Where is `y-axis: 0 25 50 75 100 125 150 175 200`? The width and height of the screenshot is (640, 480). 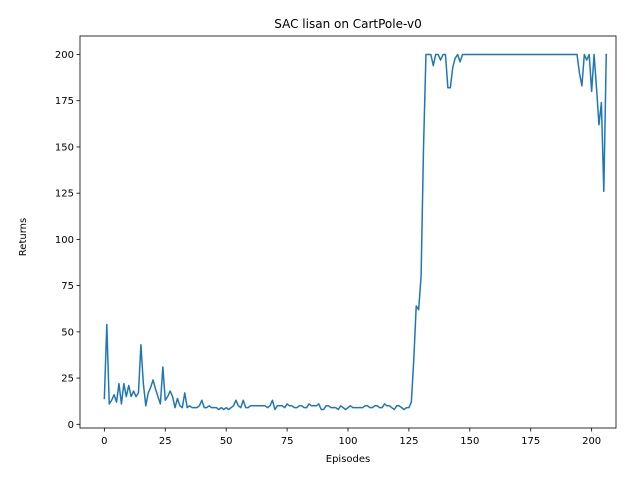
y-axis: 0 25 50 75 100 125 150 175 200 is located at coordinates (67, 240).